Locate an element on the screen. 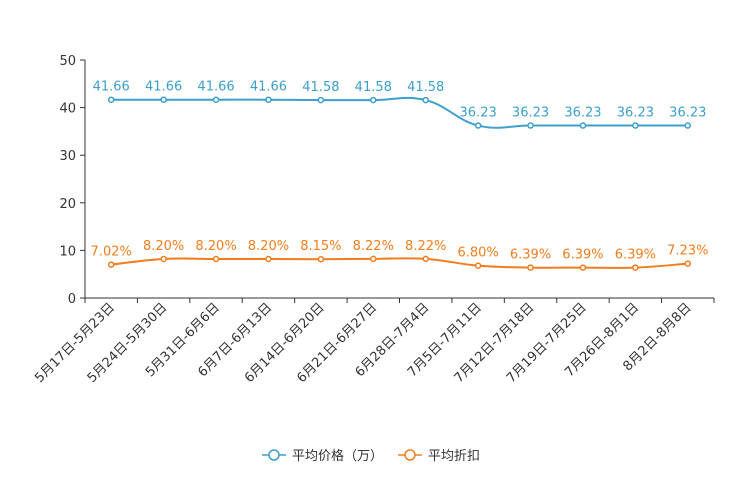 The image size is (744, 496). data-label: 6.80% is located at coordinates (477, 253).